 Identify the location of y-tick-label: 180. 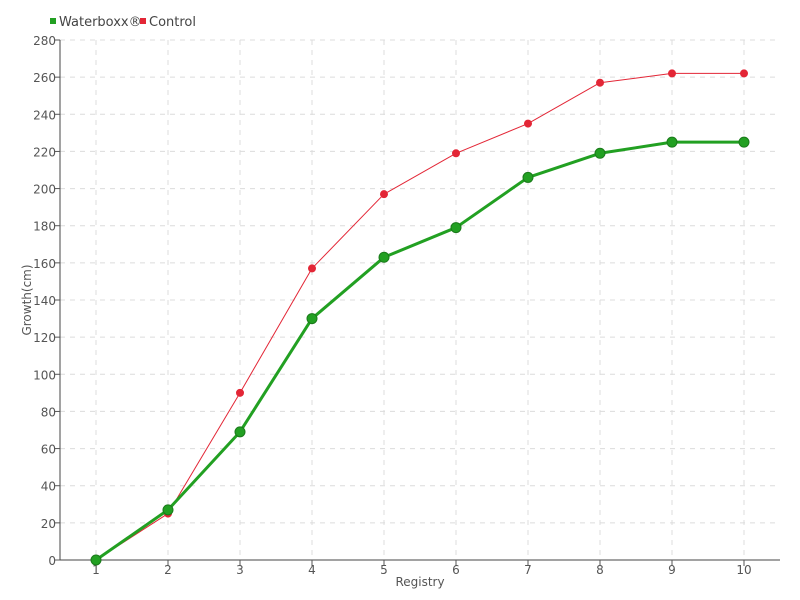
(44, 227).